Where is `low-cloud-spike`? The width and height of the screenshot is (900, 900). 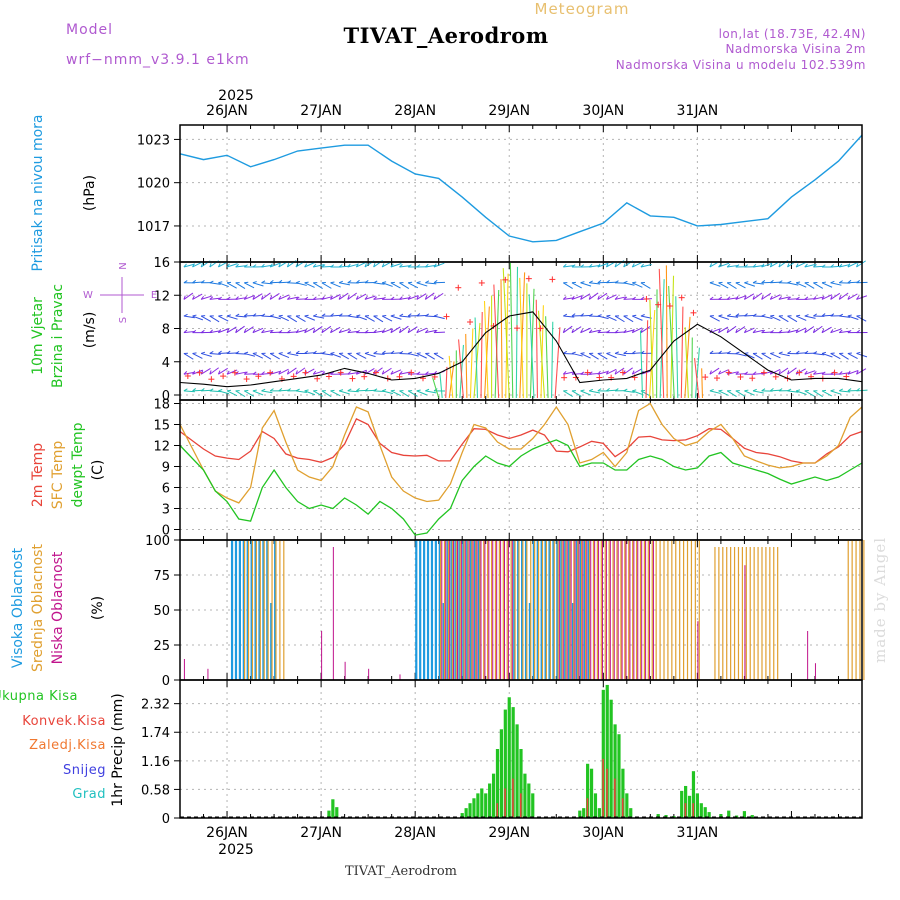
low-cloud-spike is located at coordinates (345, 670).